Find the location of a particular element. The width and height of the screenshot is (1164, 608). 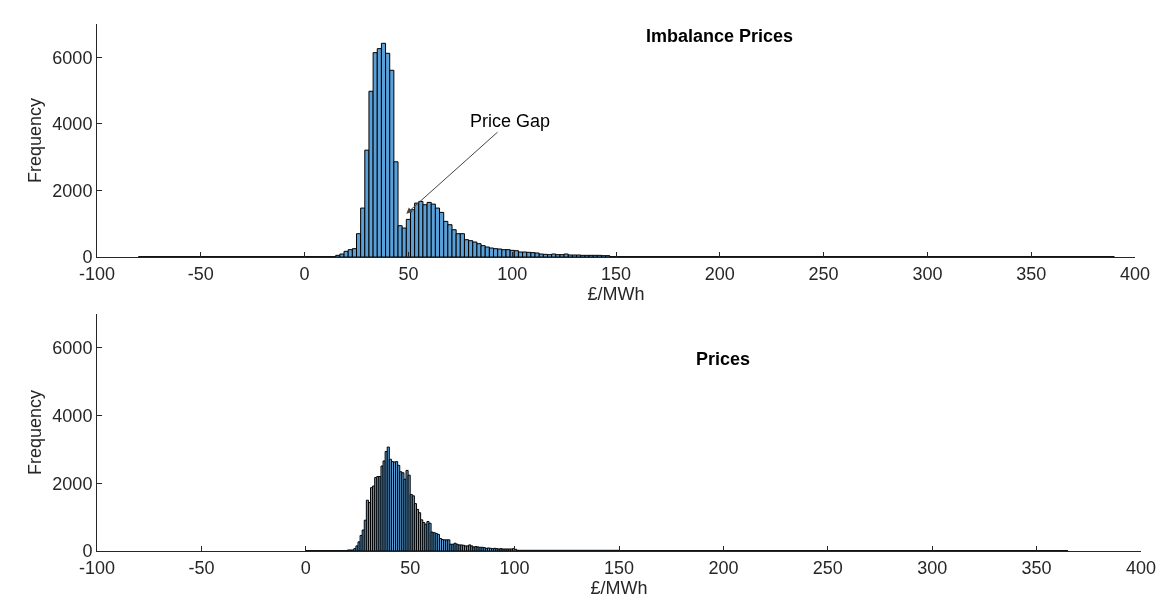

annotation: Price Gap is located at coordinates (510, 121).